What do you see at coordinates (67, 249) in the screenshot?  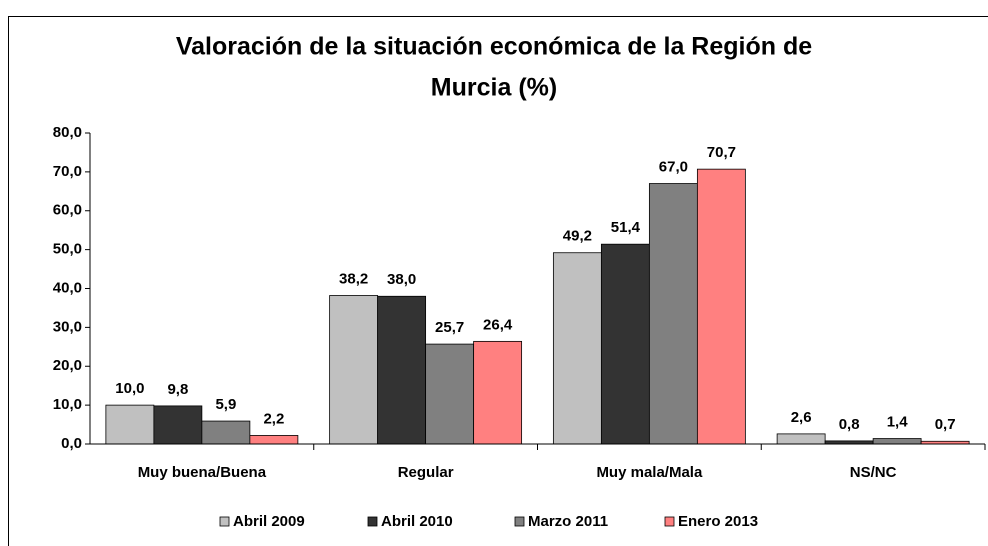 I see `y-tick-label: 50,0` at bounding box center [67, 249].